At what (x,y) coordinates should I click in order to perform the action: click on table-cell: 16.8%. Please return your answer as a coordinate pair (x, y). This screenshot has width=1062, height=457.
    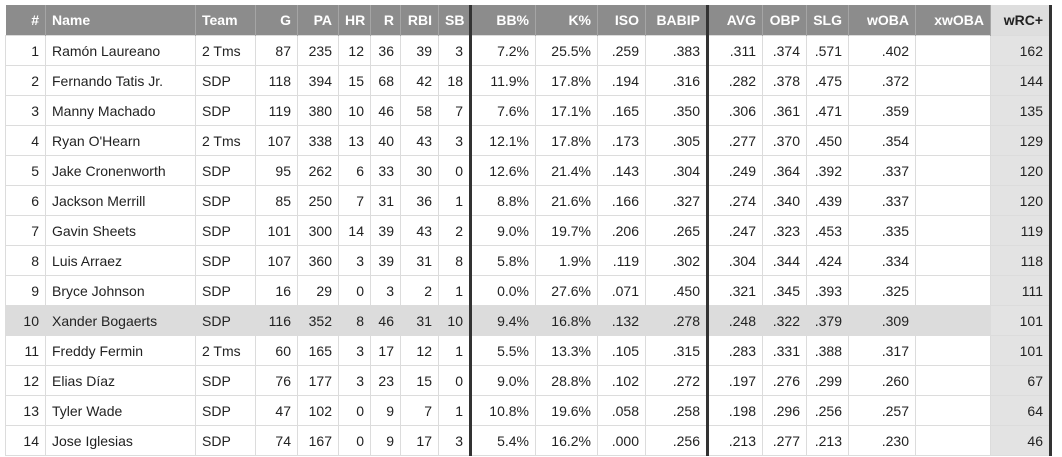
    Looking at the image, I should click on (566, 320).